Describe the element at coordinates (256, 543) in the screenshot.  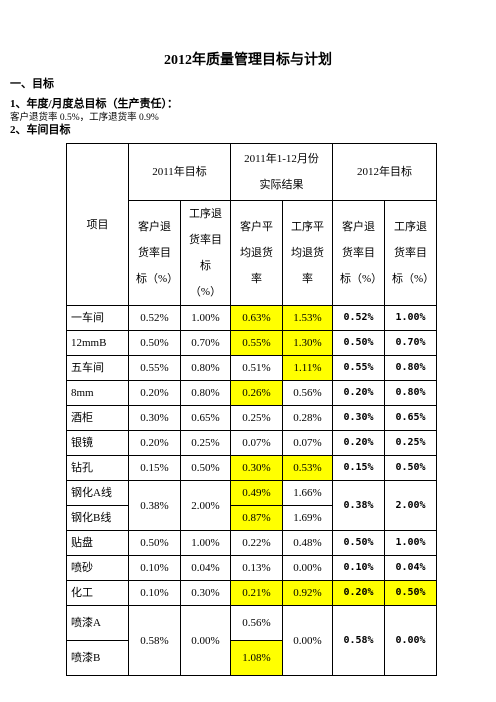
I see `table-cell: 0.22%` at that location.